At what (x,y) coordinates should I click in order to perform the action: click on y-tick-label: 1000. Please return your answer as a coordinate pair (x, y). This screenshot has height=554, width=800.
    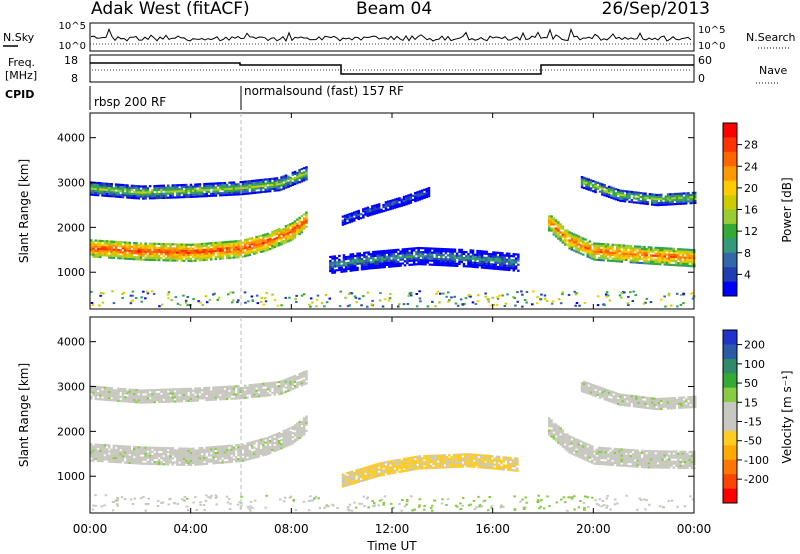
    Looking at the image, I should click on (71, 272).